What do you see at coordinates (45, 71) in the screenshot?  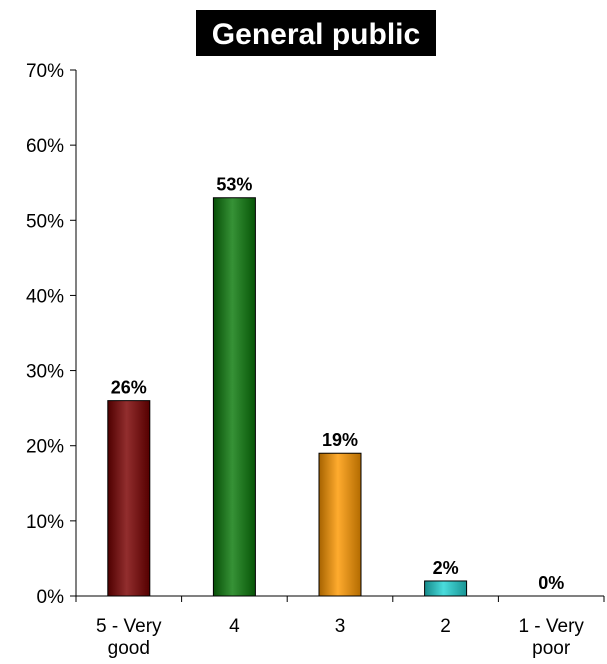 I see `y-tick-label: 70%` at bounding box center [45, 71].